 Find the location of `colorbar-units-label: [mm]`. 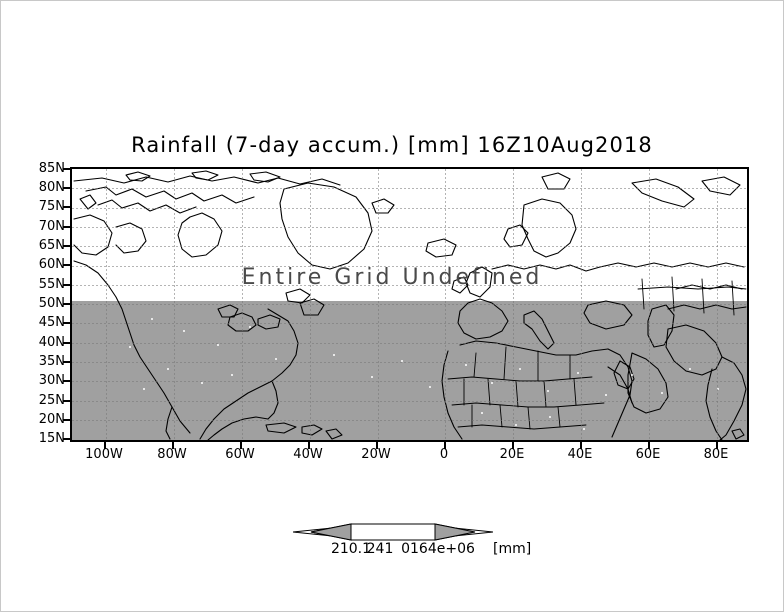

colorbar-units-label: [mm] is located at coordinates (512, 549).